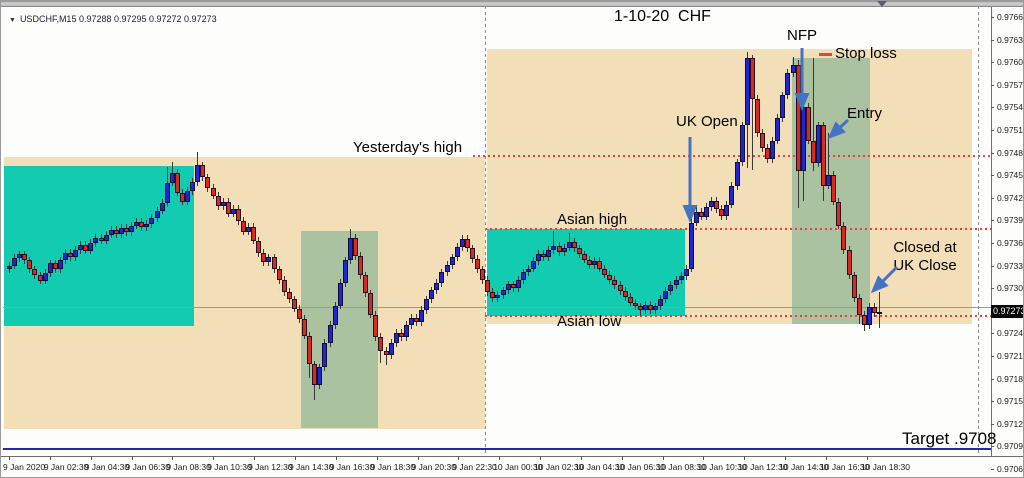  What do you see at coordinates (512, 466) in the screenshot?
I see `time-axis` at bounding box center [512, 466].